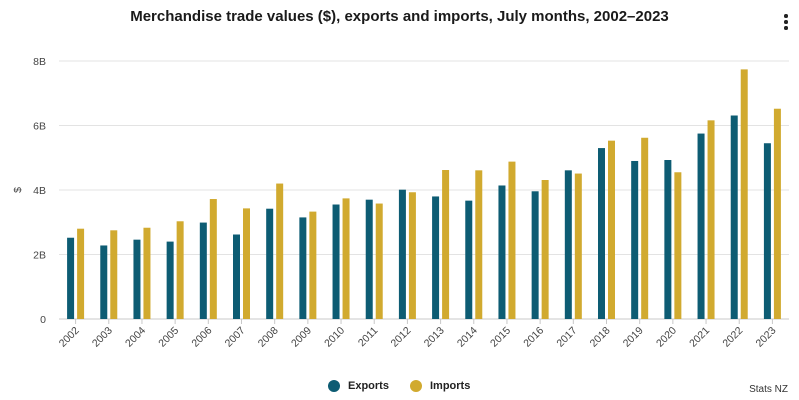  Describe the element at coordinates (137, 279) in the screenshot. I see `bar-exports-2004` at that location.